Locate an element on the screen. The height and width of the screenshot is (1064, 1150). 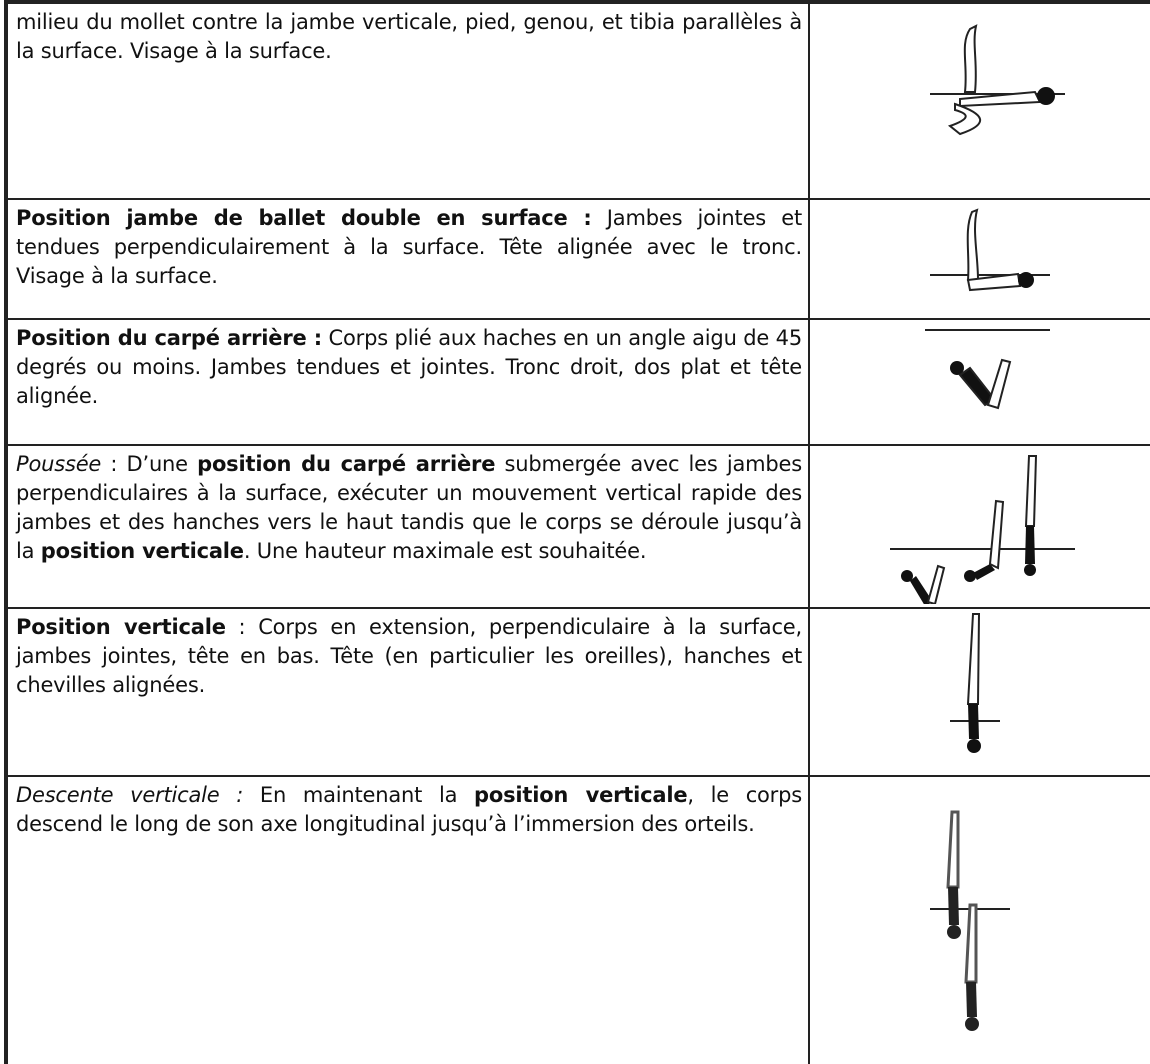
text-bold: Position verticale is located at coordinates (121, 627).